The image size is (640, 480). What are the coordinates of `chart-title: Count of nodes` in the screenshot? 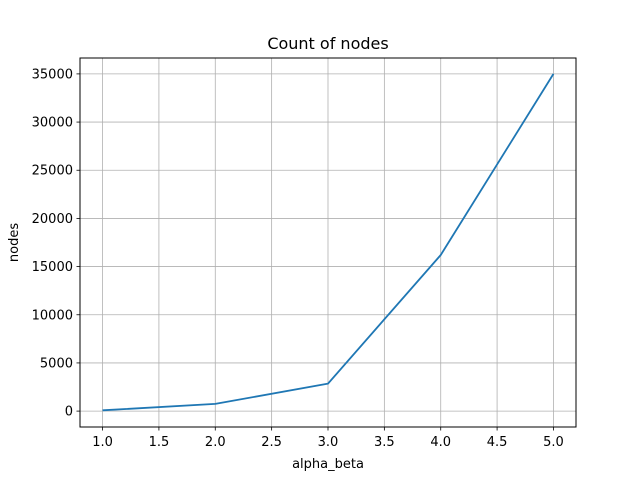 It's located at (327, 43).